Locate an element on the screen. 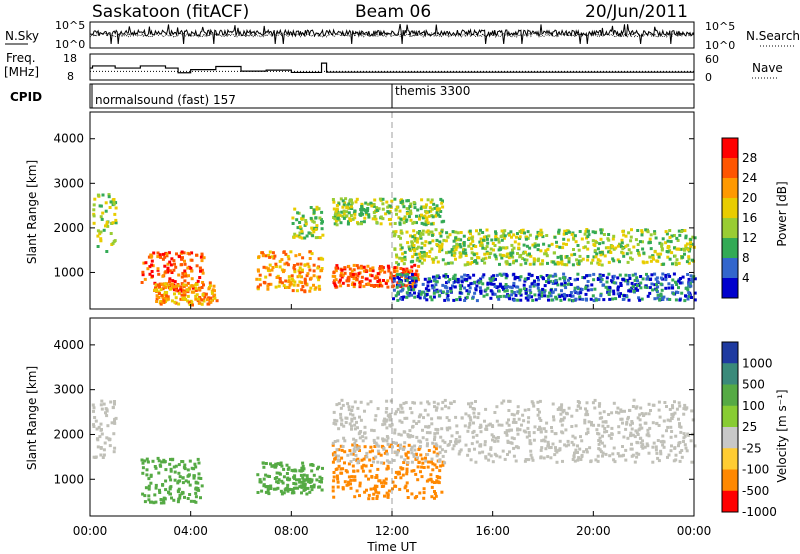  freq-label-line2: [MHz] is located at coordinates (21, 72).